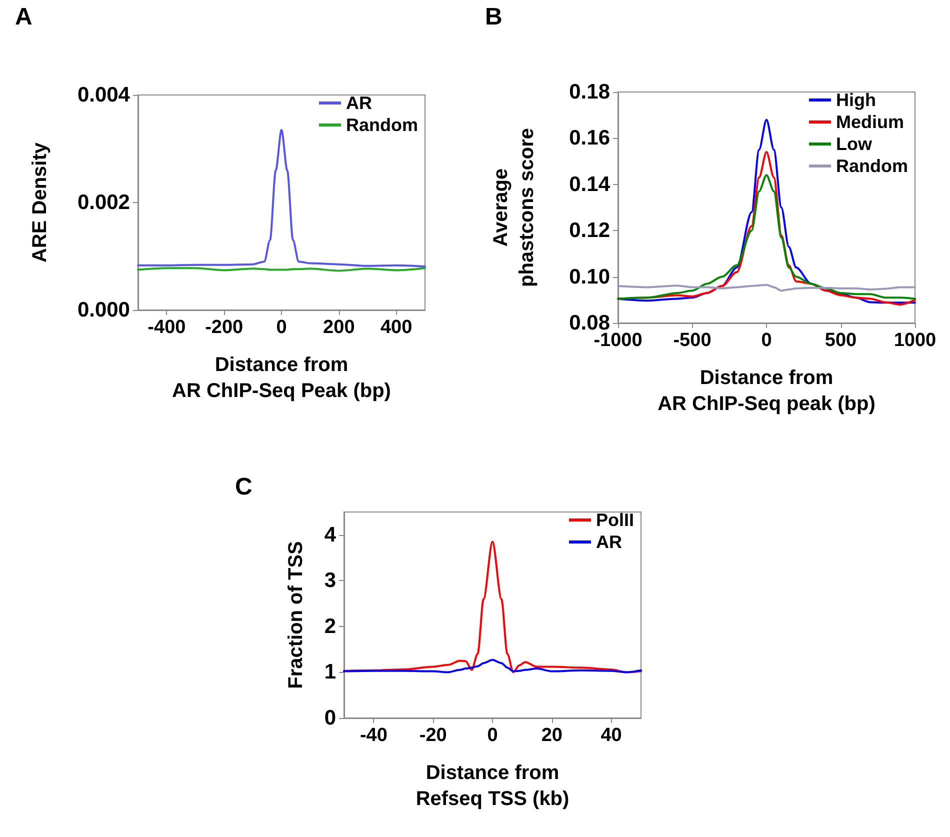  Describe the element at coordinates (589, 184) in the screenshot. I see `y-tick-label: 0.14` at that location.